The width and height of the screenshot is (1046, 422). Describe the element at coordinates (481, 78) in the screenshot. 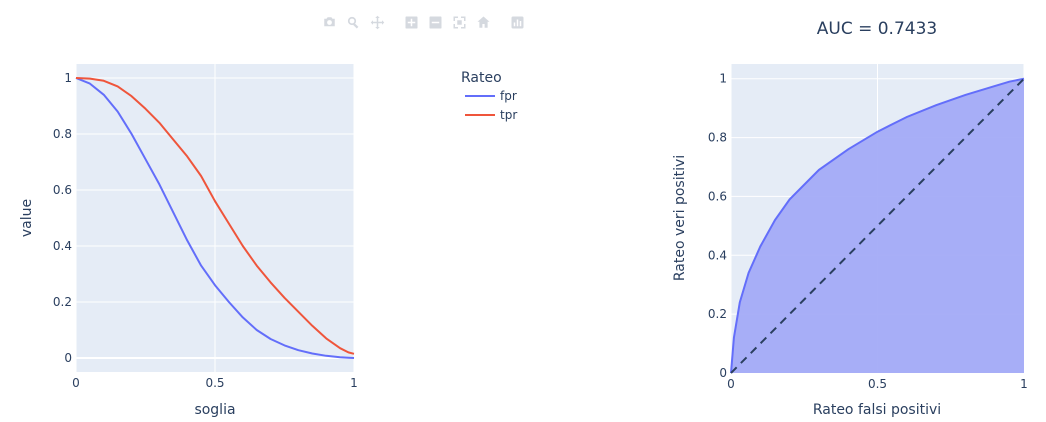

I see `legend-title: Rateo` at that location.